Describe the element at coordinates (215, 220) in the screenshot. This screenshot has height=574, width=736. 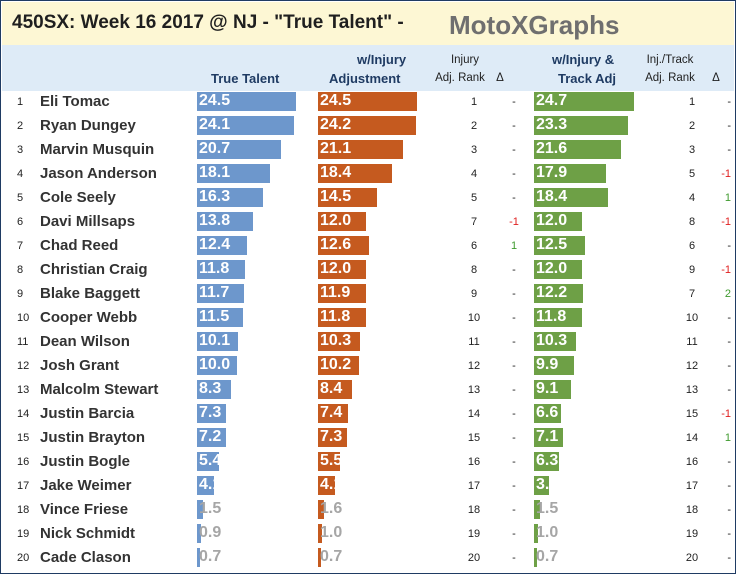
I see `true-talent-value-label: 13.8` at that location.